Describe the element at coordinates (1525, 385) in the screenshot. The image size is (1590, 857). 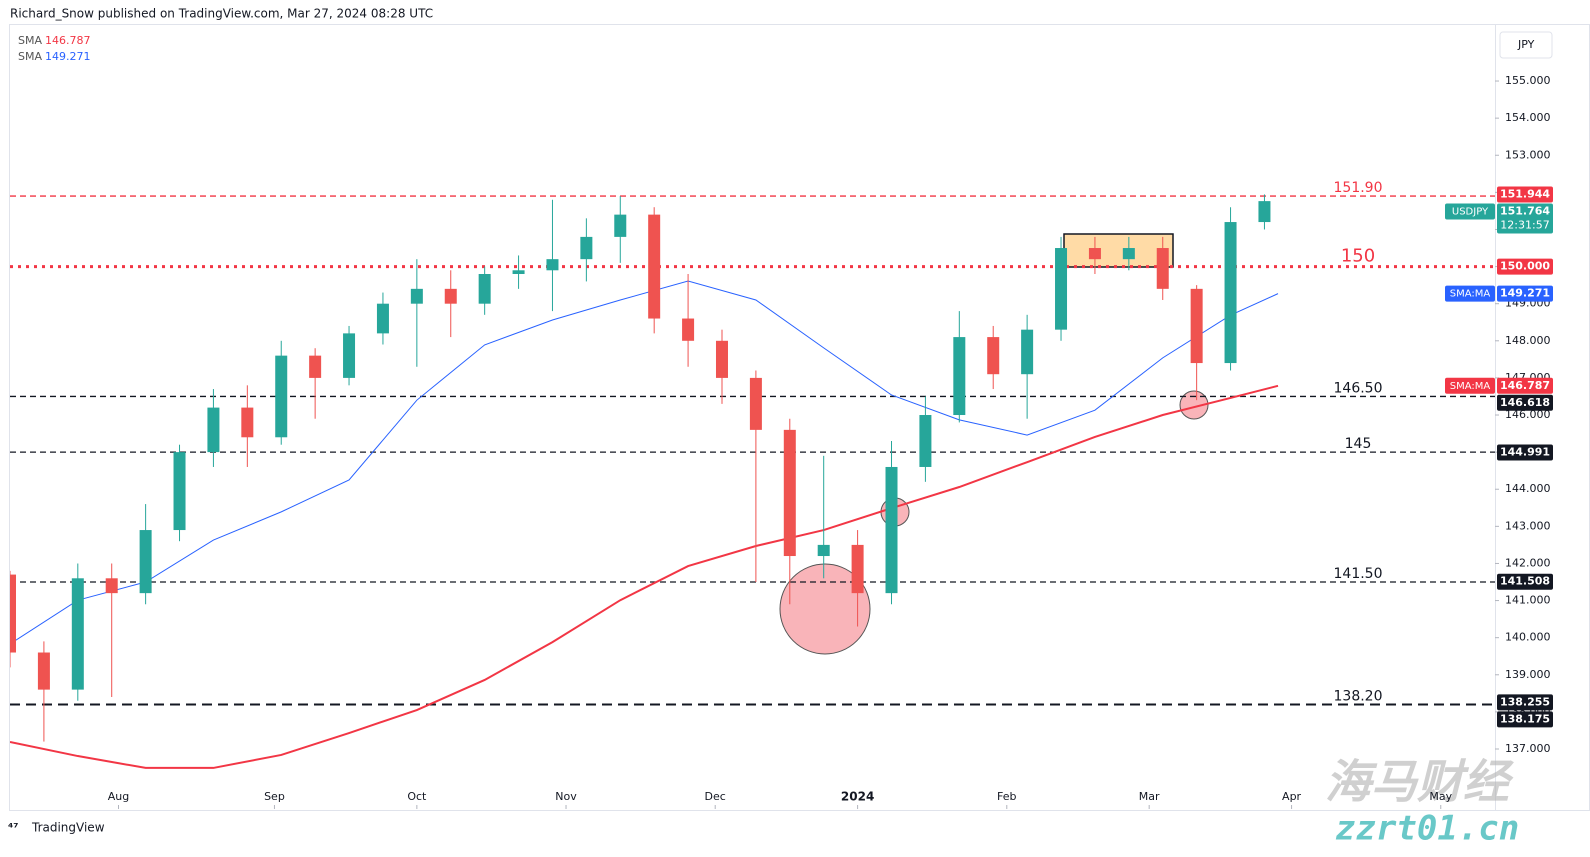
I see `price-tag-label: 146.787` at that location.